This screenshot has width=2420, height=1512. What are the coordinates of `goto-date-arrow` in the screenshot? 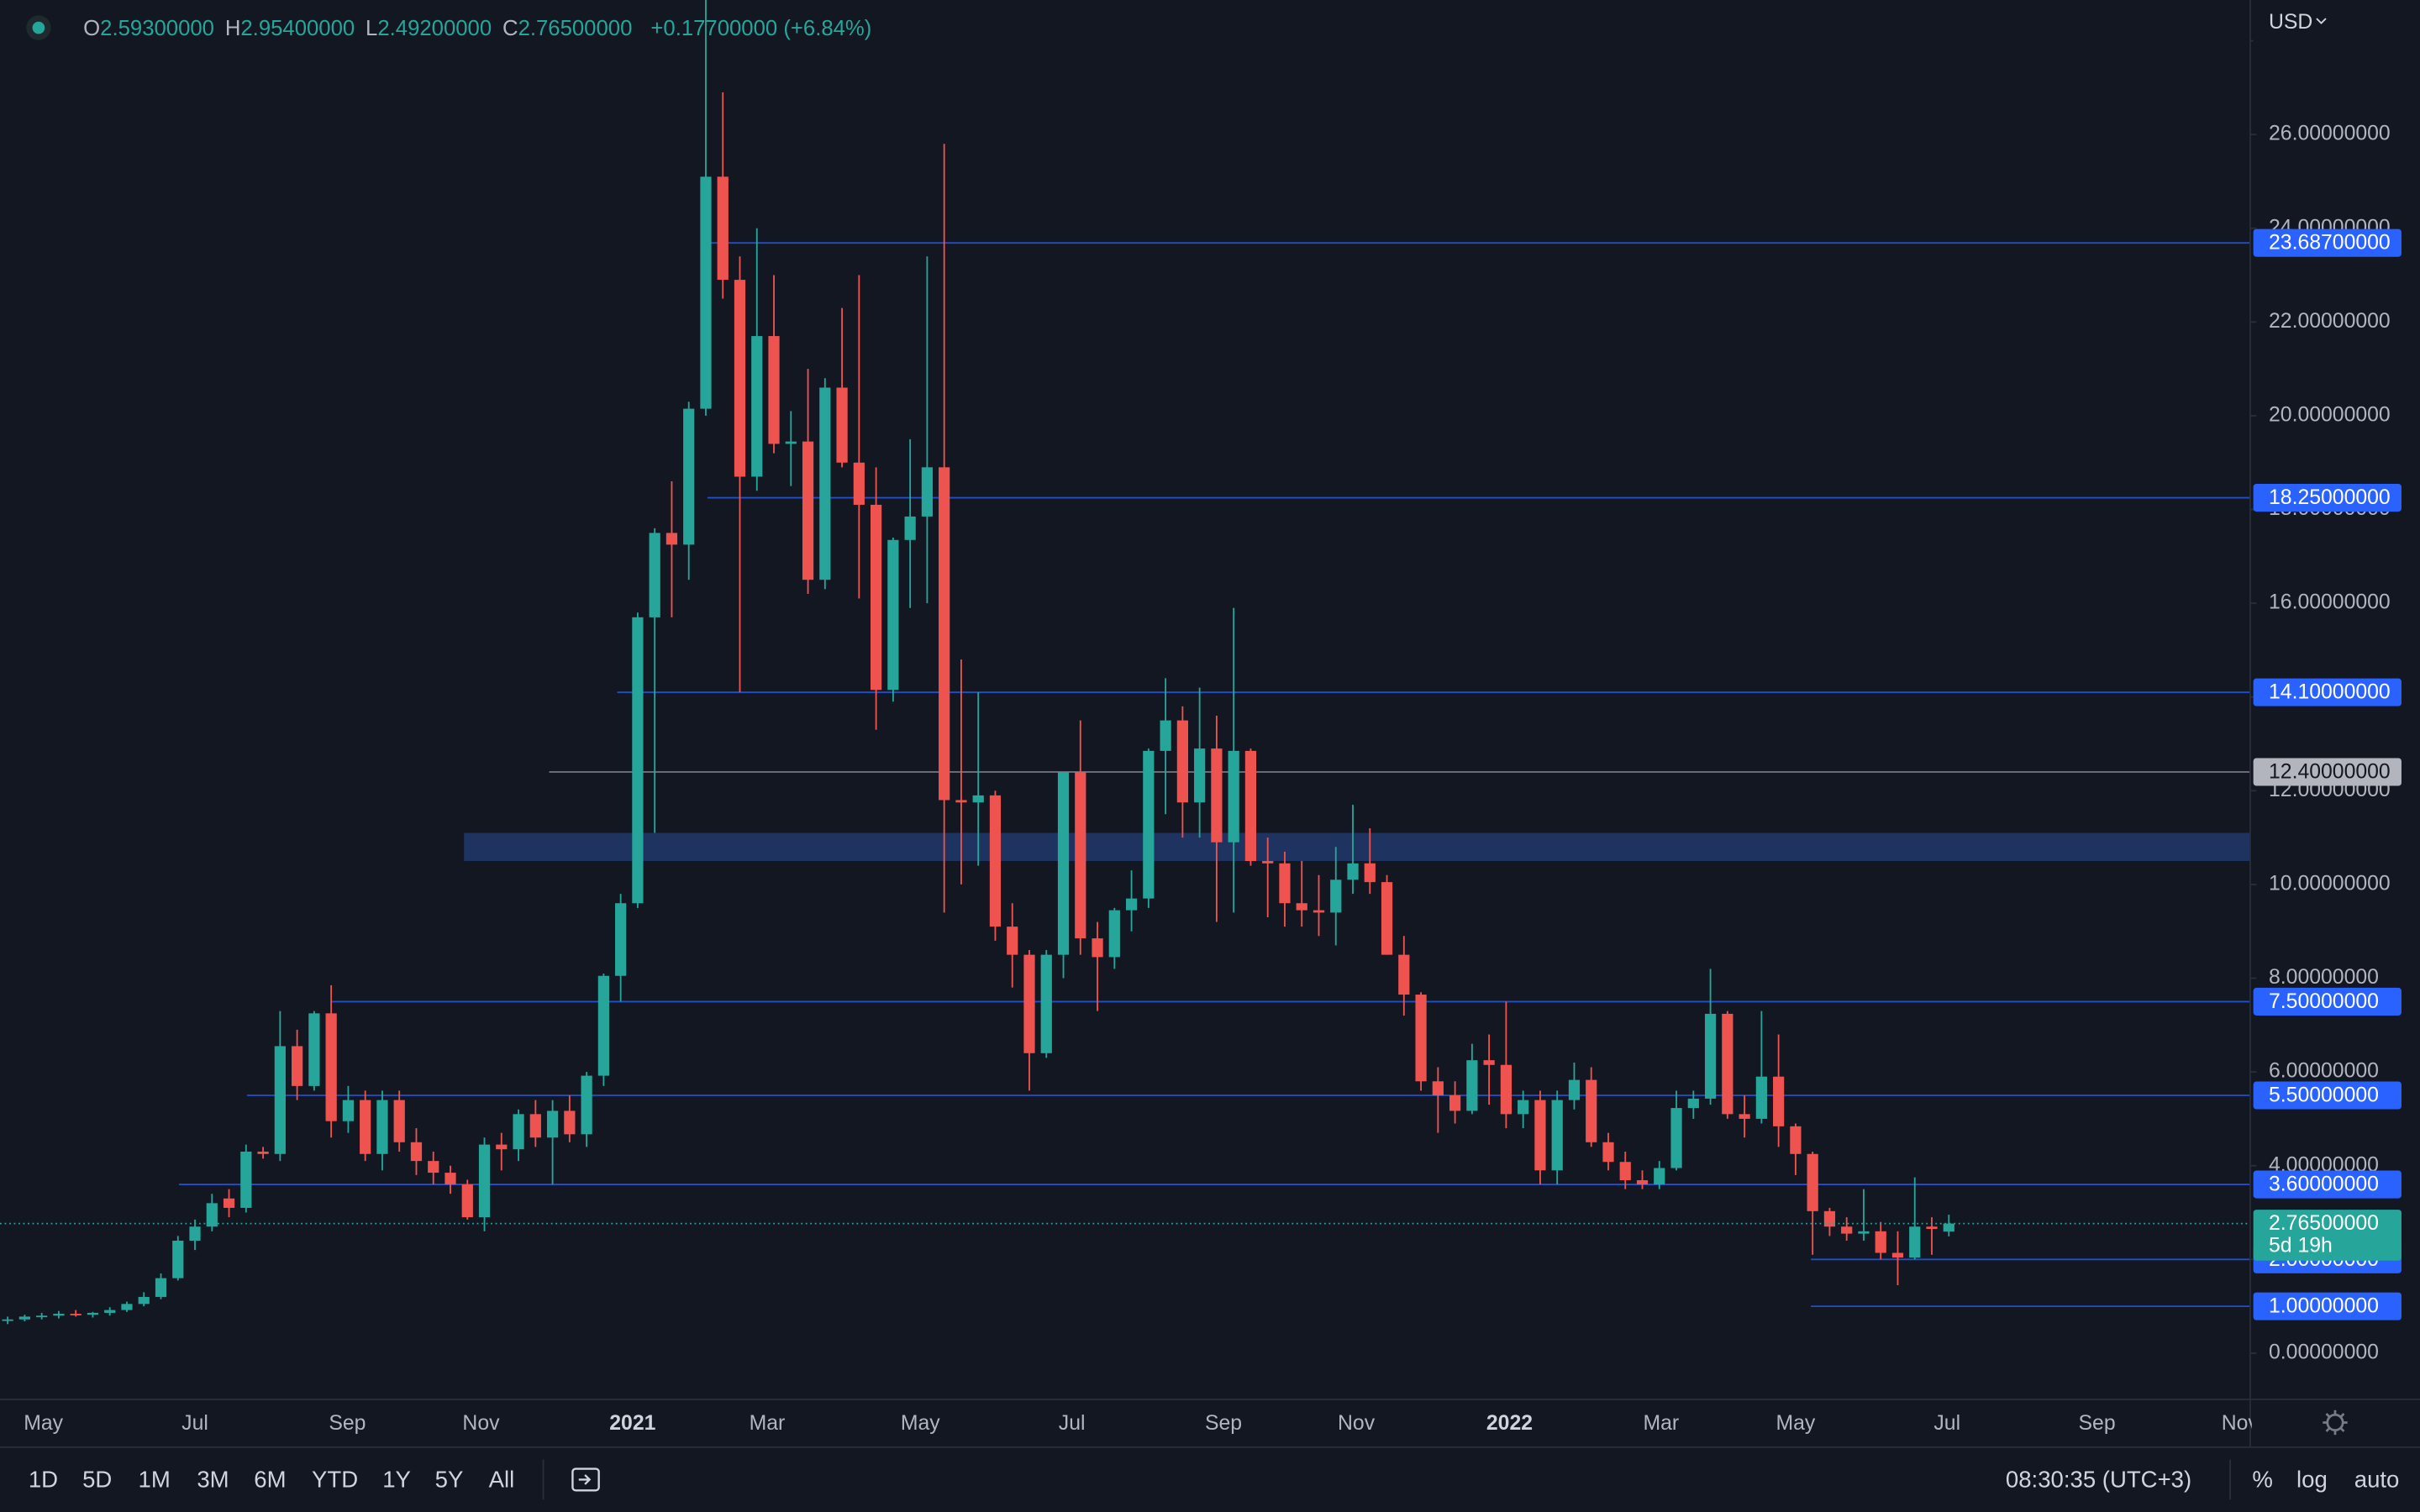 It's located at (585, 1479).